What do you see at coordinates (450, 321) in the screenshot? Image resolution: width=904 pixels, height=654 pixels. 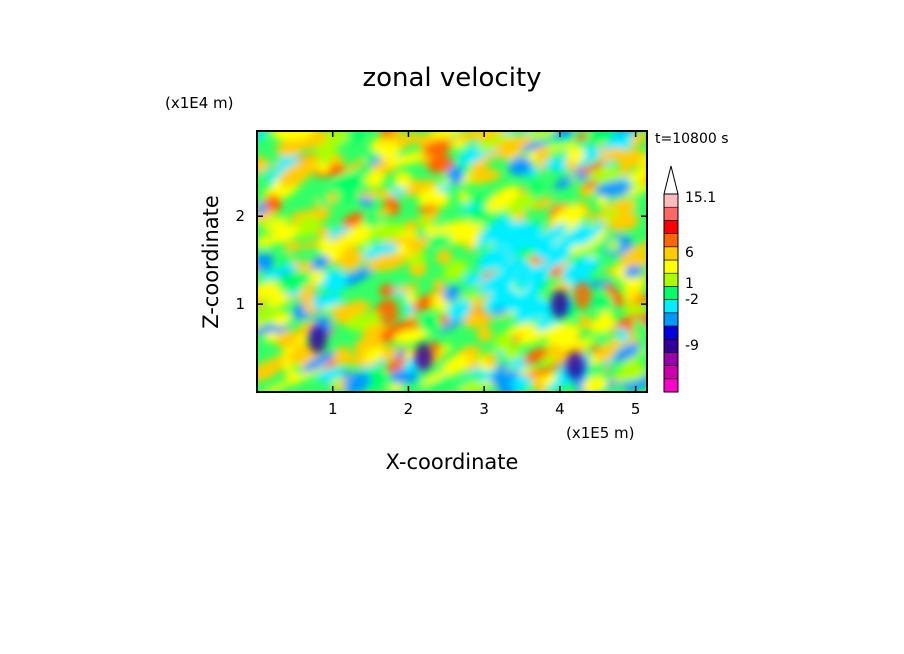 I see `field-features` at bounding box center [450, 321].